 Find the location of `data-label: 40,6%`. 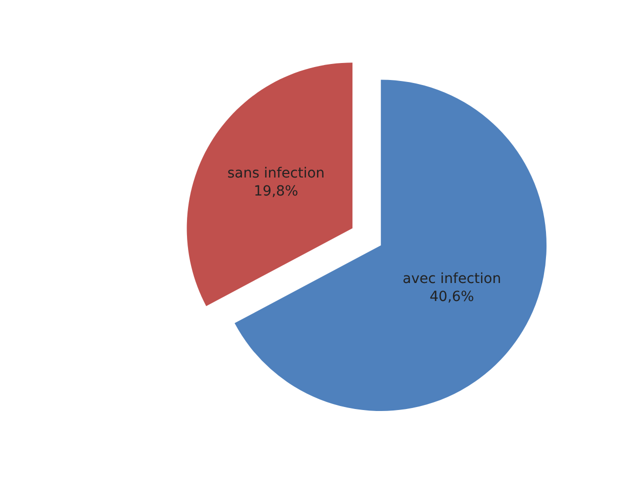

data-label: 40,6% is located at coordinates (452, 297).